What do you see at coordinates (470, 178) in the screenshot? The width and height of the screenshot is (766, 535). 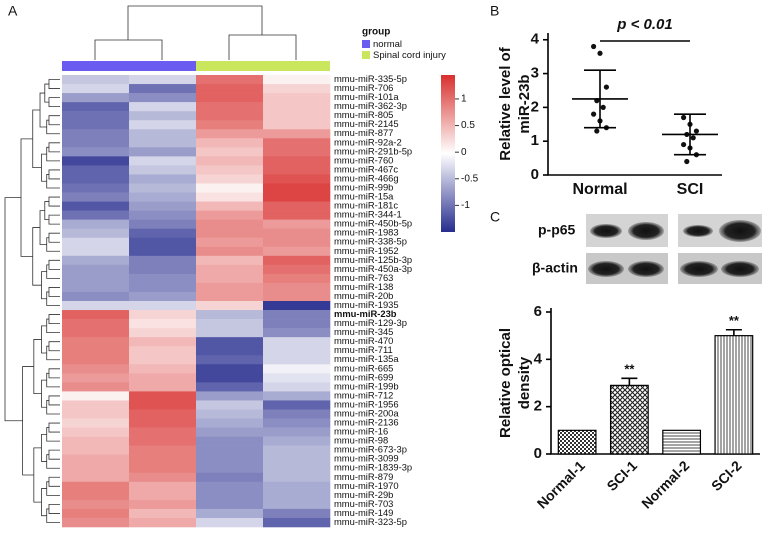 I see `colorbar-tick-label: -0.5` at bounding box center [470, 178].